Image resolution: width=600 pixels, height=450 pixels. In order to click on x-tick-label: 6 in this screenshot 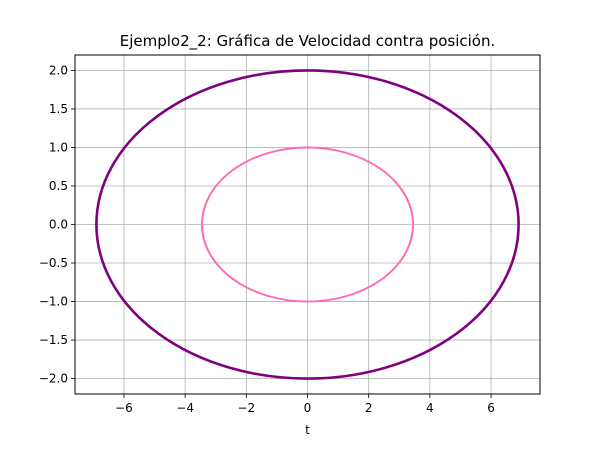, I will do `click(491, 408)`.